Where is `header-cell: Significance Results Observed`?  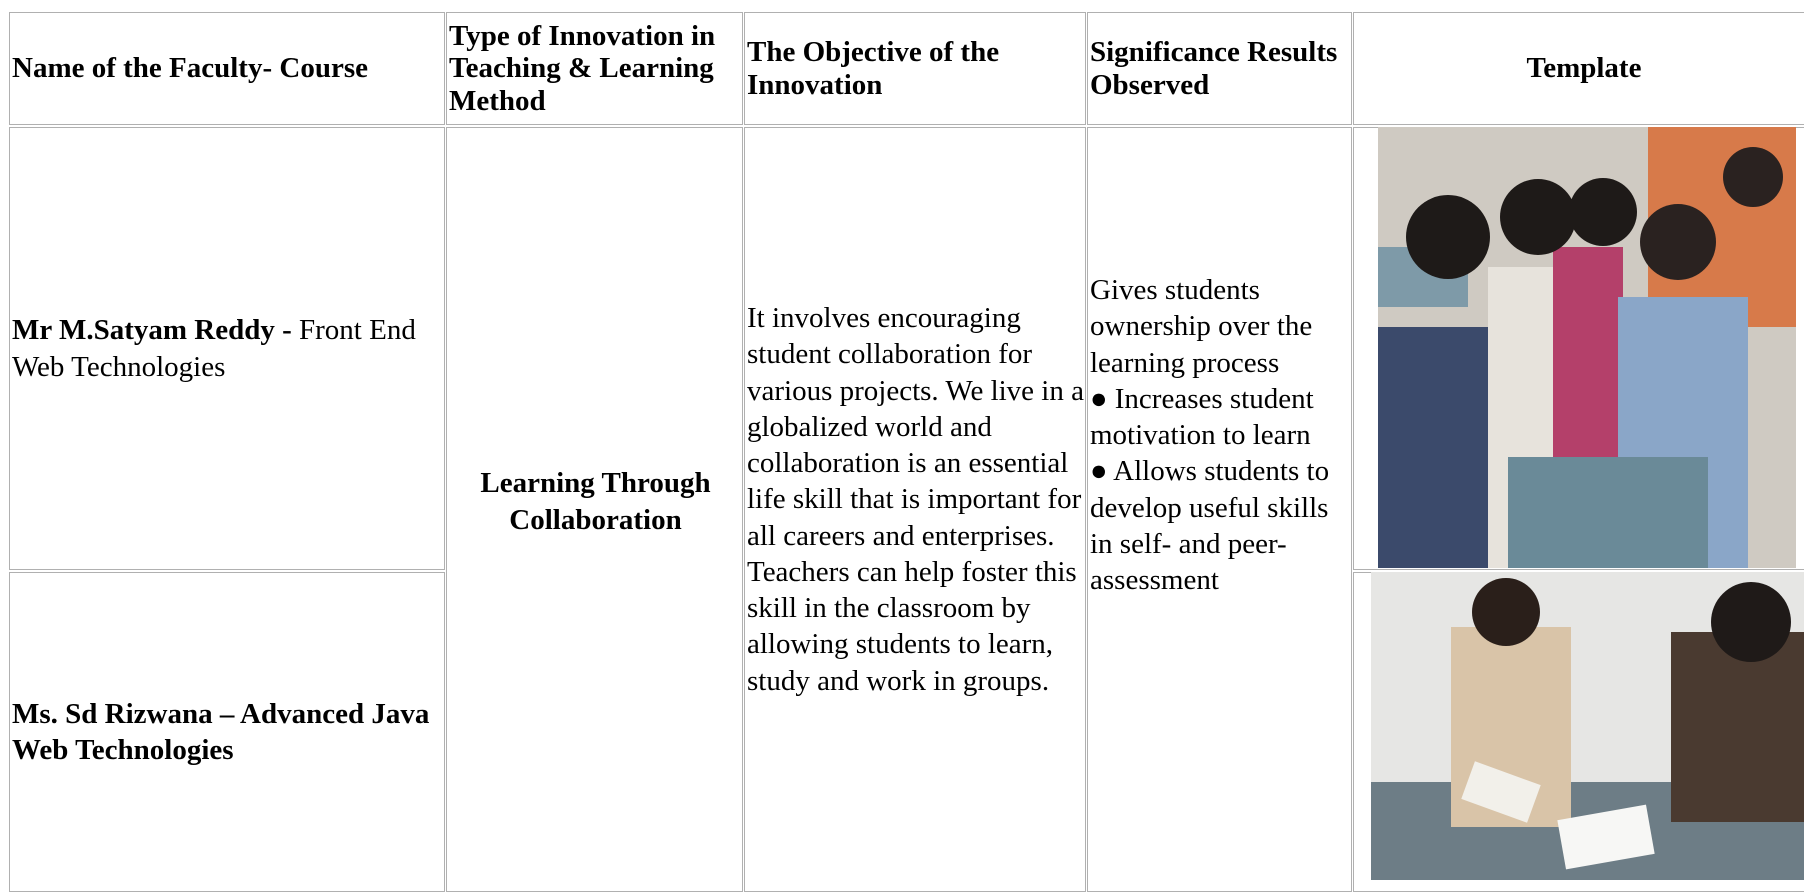 header-cell: Significance Results Observed is located at coordinates (1219, 68).